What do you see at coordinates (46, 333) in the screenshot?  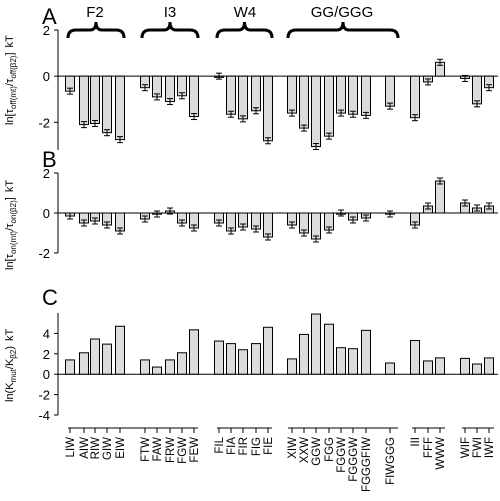 I see `y-tick-label: 4` at bounding box center [46, 333].